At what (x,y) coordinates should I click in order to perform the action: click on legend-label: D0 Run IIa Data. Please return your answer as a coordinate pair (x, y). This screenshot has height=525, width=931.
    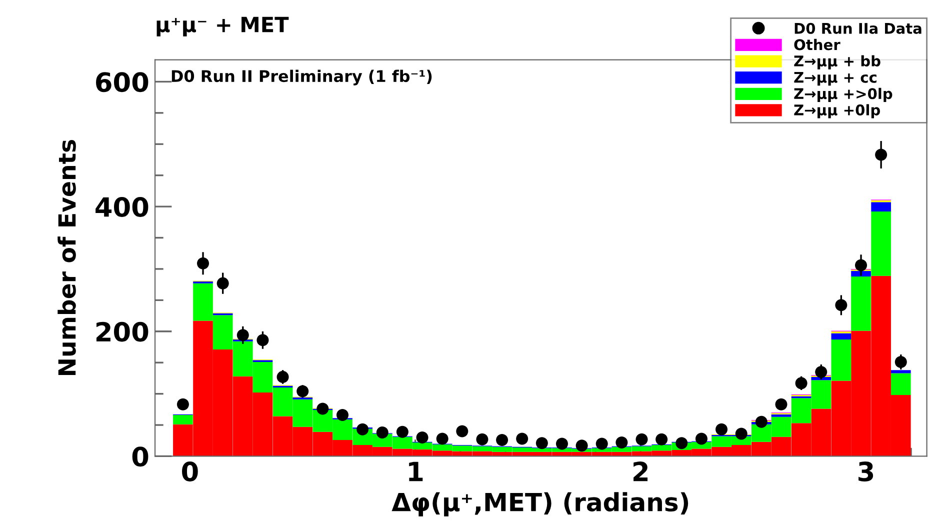
    Looking at the image, I should click on (858, 28).